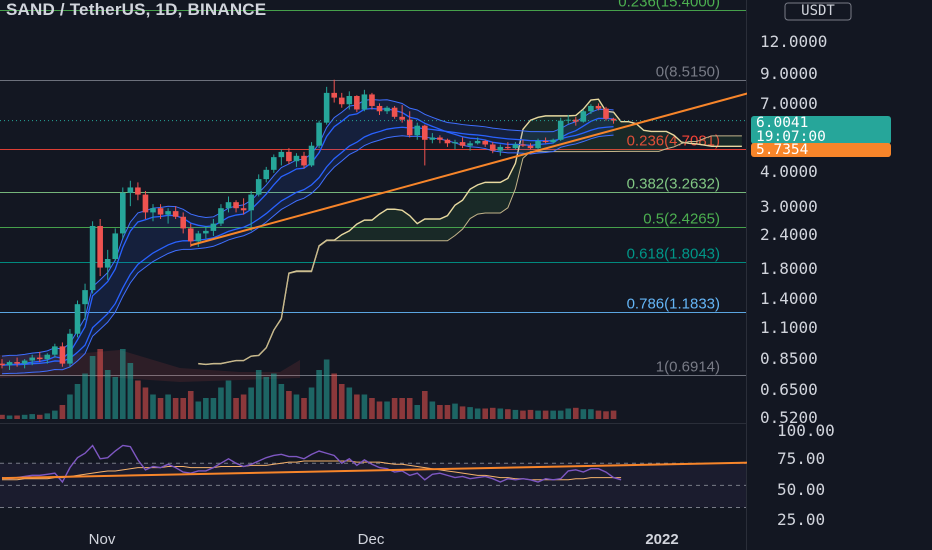  I want to click on rsi-panel, so click(375, 476).